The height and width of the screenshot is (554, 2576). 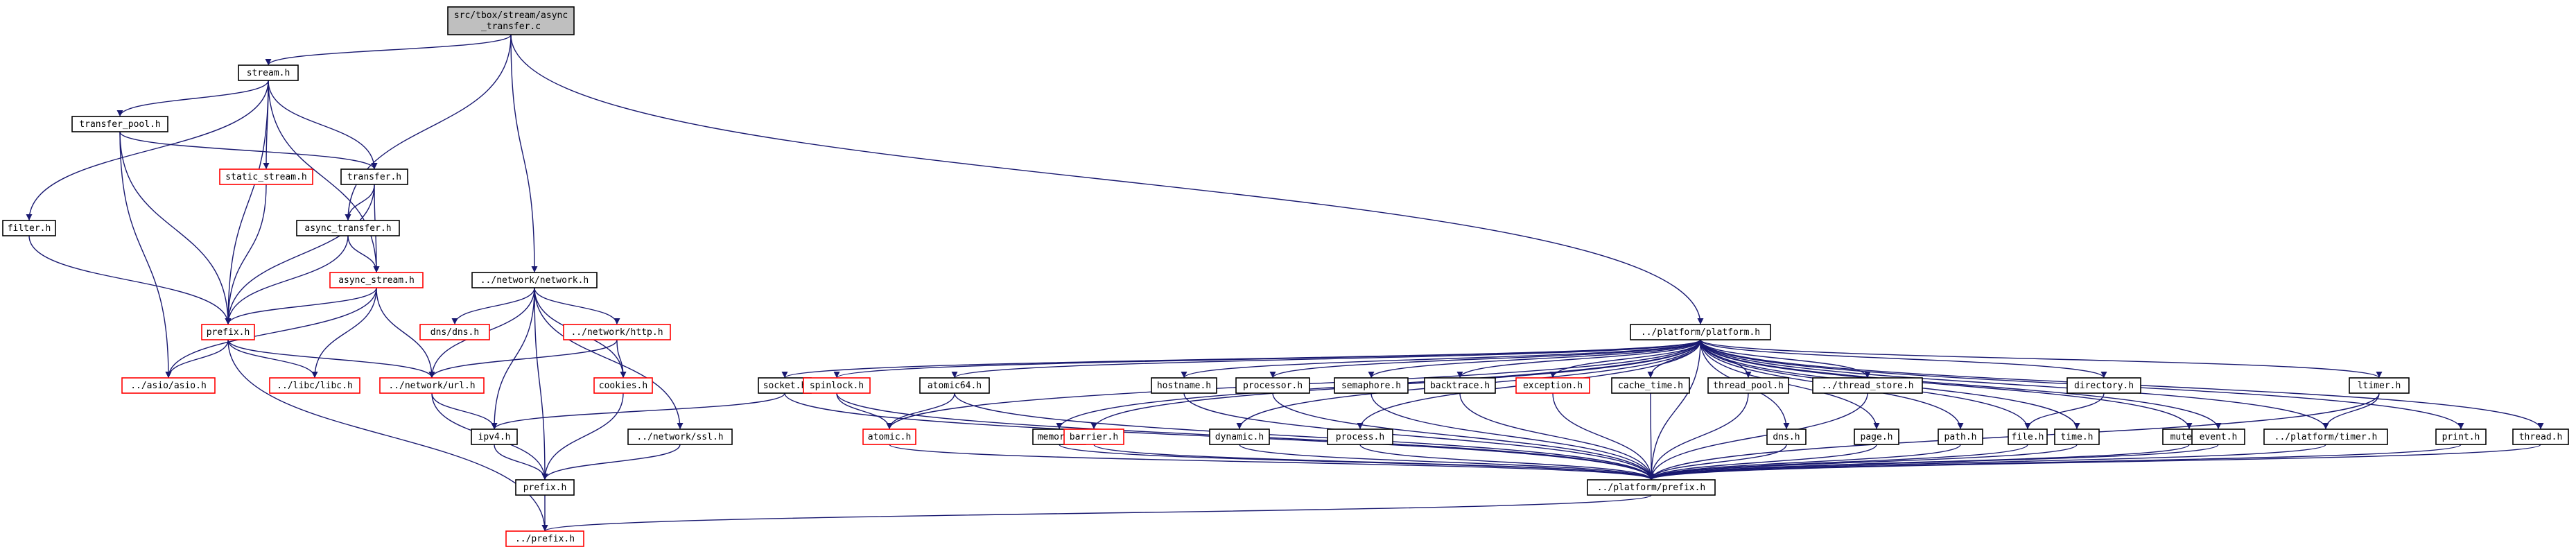 I want to click on node-static-stream: static_stream.h, so click(x=266, y=177).